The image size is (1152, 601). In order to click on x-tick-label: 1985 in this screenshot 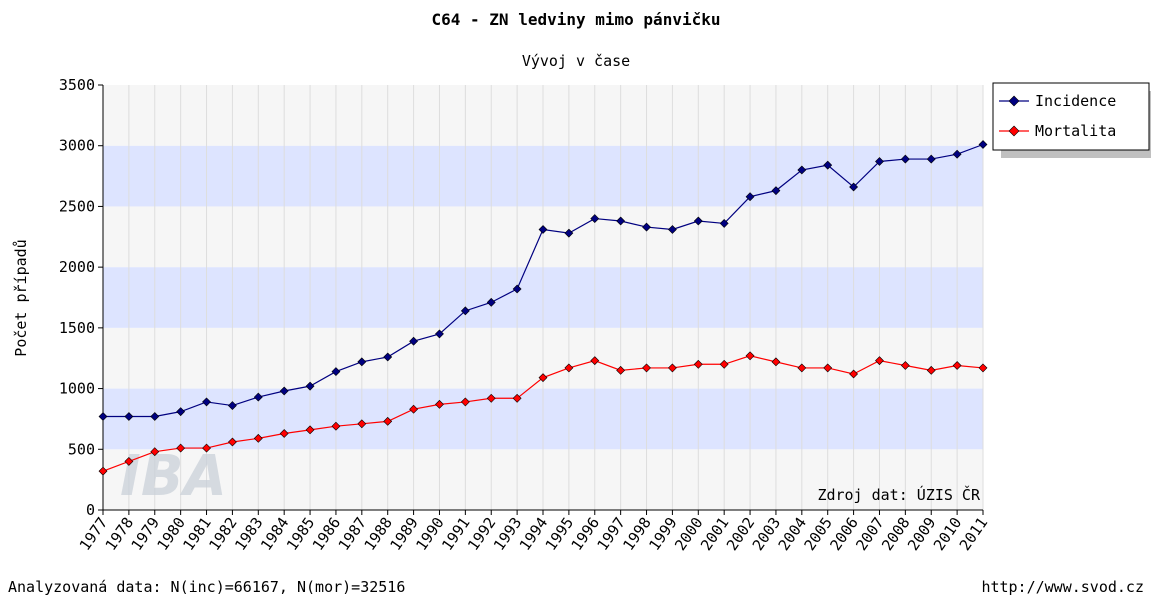, I will do `click(300, 534)`.